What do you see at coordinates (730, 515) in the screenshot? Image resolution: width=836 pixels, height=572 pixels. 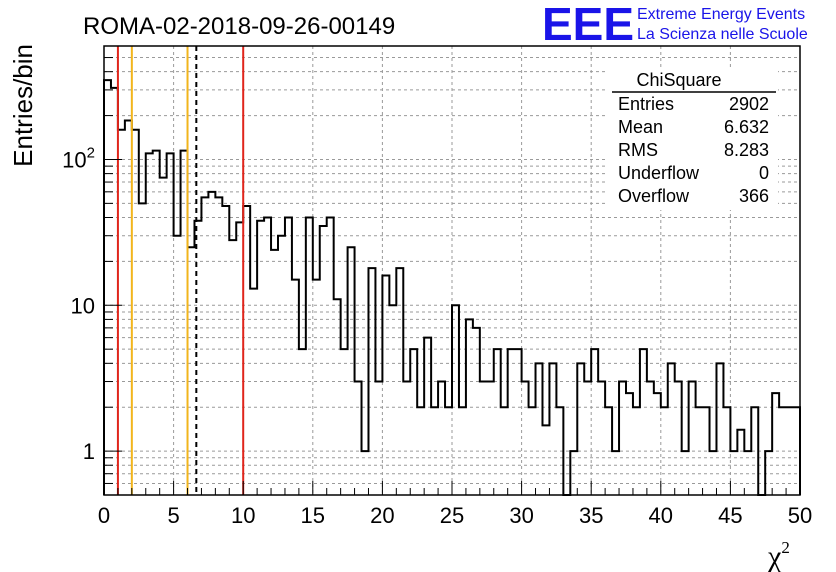 I see `x-tick-label: 45` at bounding box center [730, 515].